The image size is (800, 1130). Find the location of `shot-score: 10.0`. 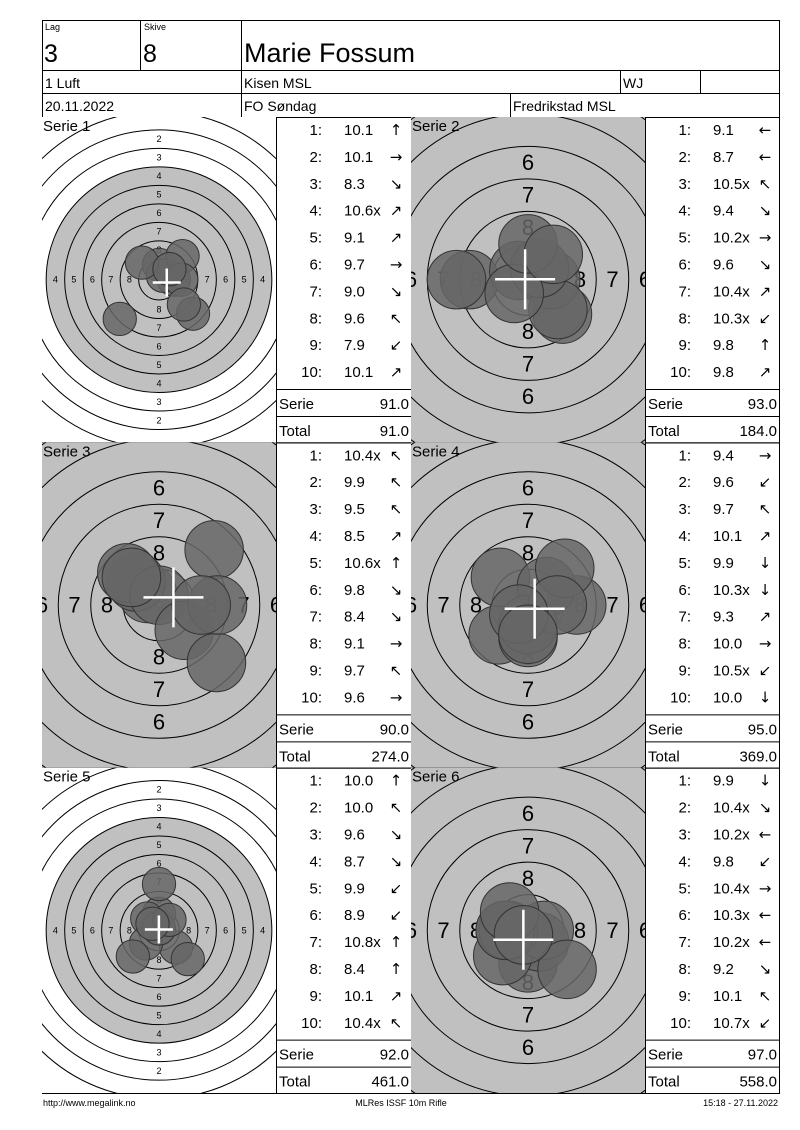

shot-score: 10.0 is located at coordinates (727, 644).